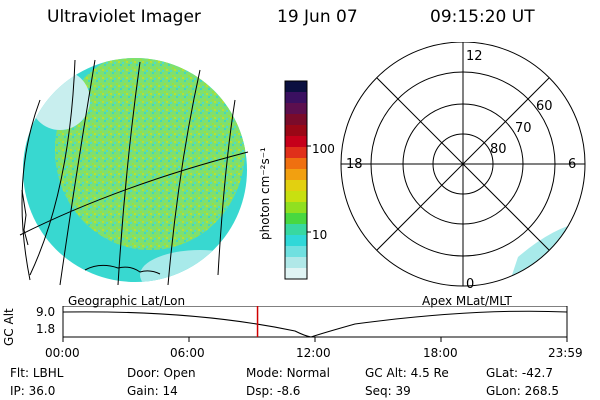 The height and width of the screenshot is (400, 600). What do you see at coordinates (265, 193) in the screenshot?
I see `colorbar-unit-label: photon cm⁻²s⁻¹` at bounding box center [265, 193].